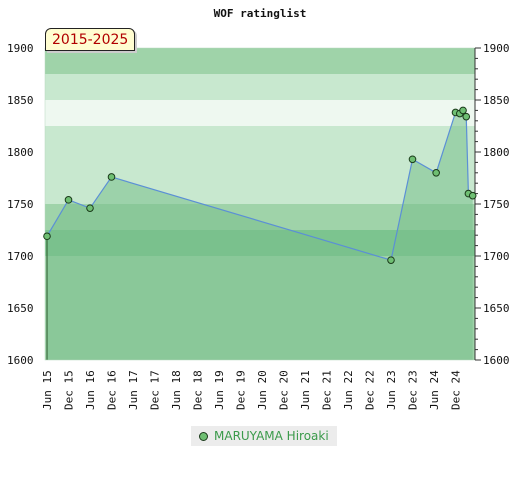 This screenshot has height=480, width=520. Describe the element at coordinates (496, 256) in the screenshot. I see `y-tick-label-right: 1700` at that location.